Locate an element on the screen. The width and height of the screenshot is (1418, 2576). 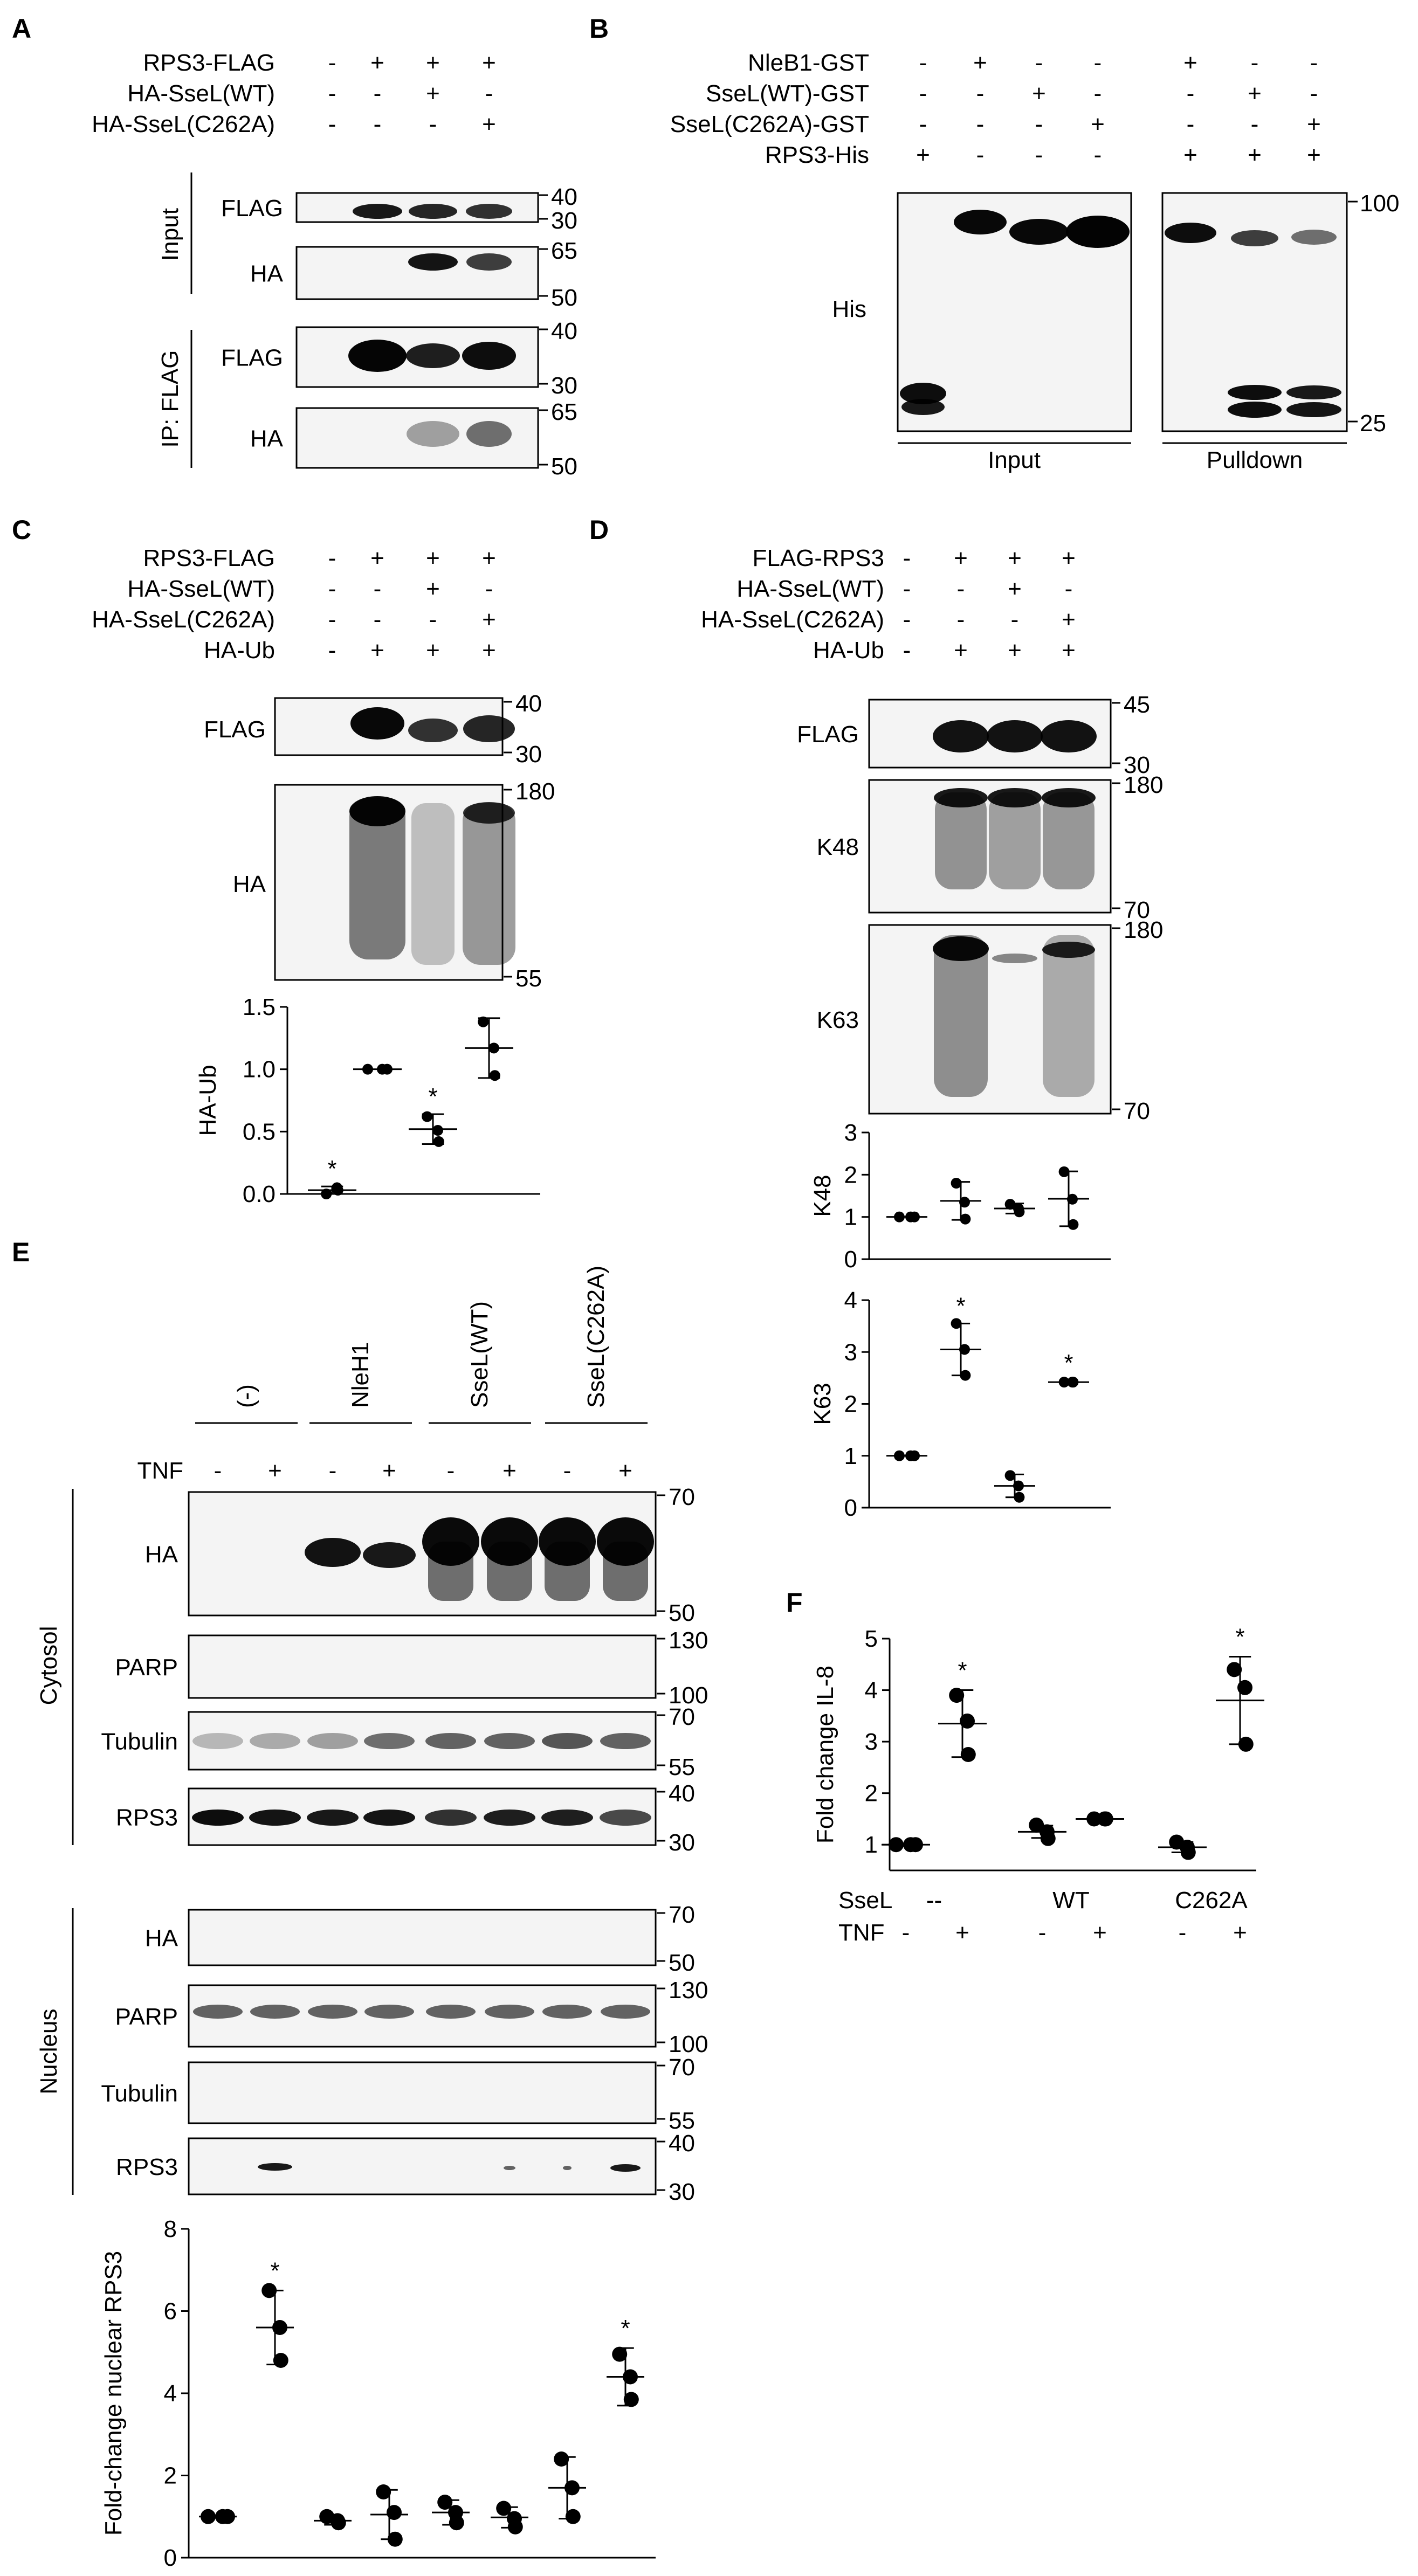
condition-value: -- is located at coordinates (934, 1900).